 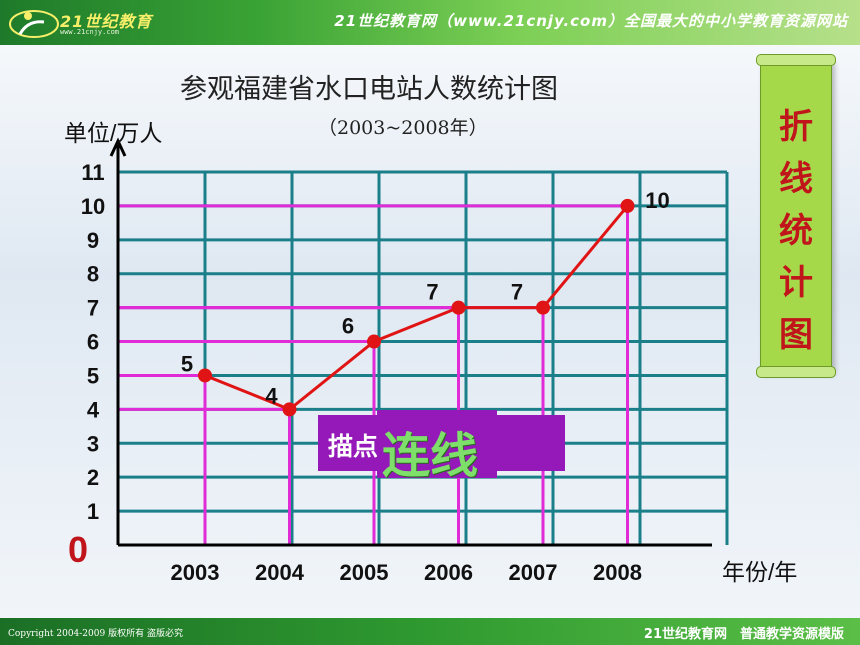 What do you see at coordinates (743, 634) in the screenshot?
I see `footer-site-name: 21世纪教育网 普通教学资源模版` at bounding box center [743, 634].